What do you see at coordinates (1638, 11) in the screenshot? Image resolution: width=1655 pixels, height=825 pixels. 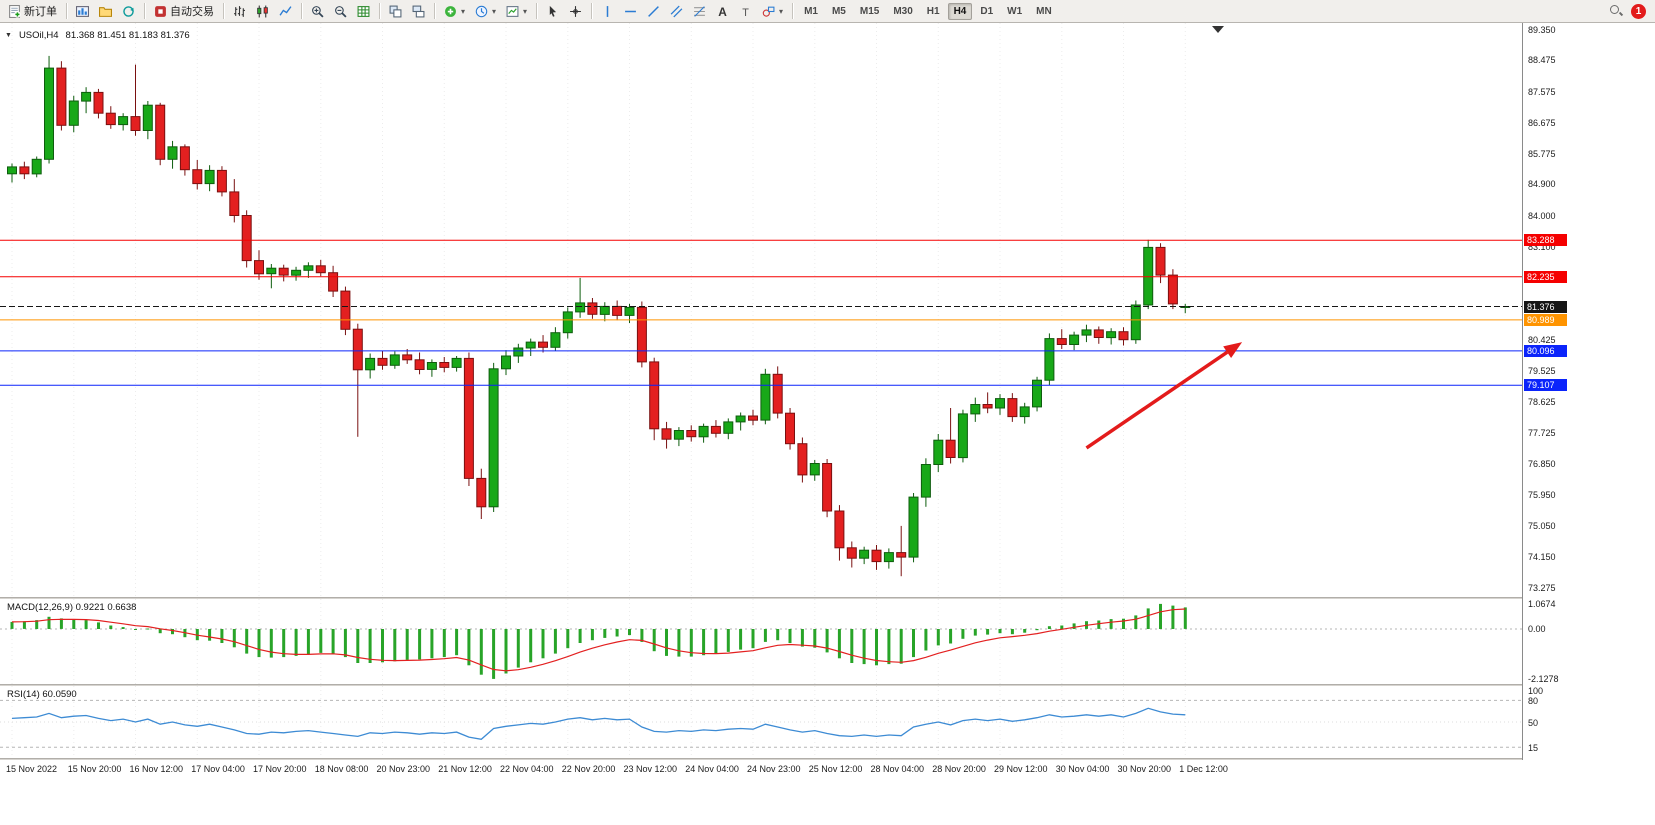 I see `notification-badge: 1` at bounding box center [1638, 11].